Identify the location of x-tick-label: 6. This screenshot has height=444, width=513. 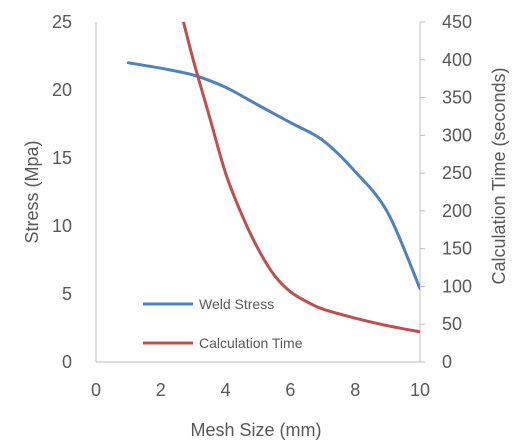
(290, 390).